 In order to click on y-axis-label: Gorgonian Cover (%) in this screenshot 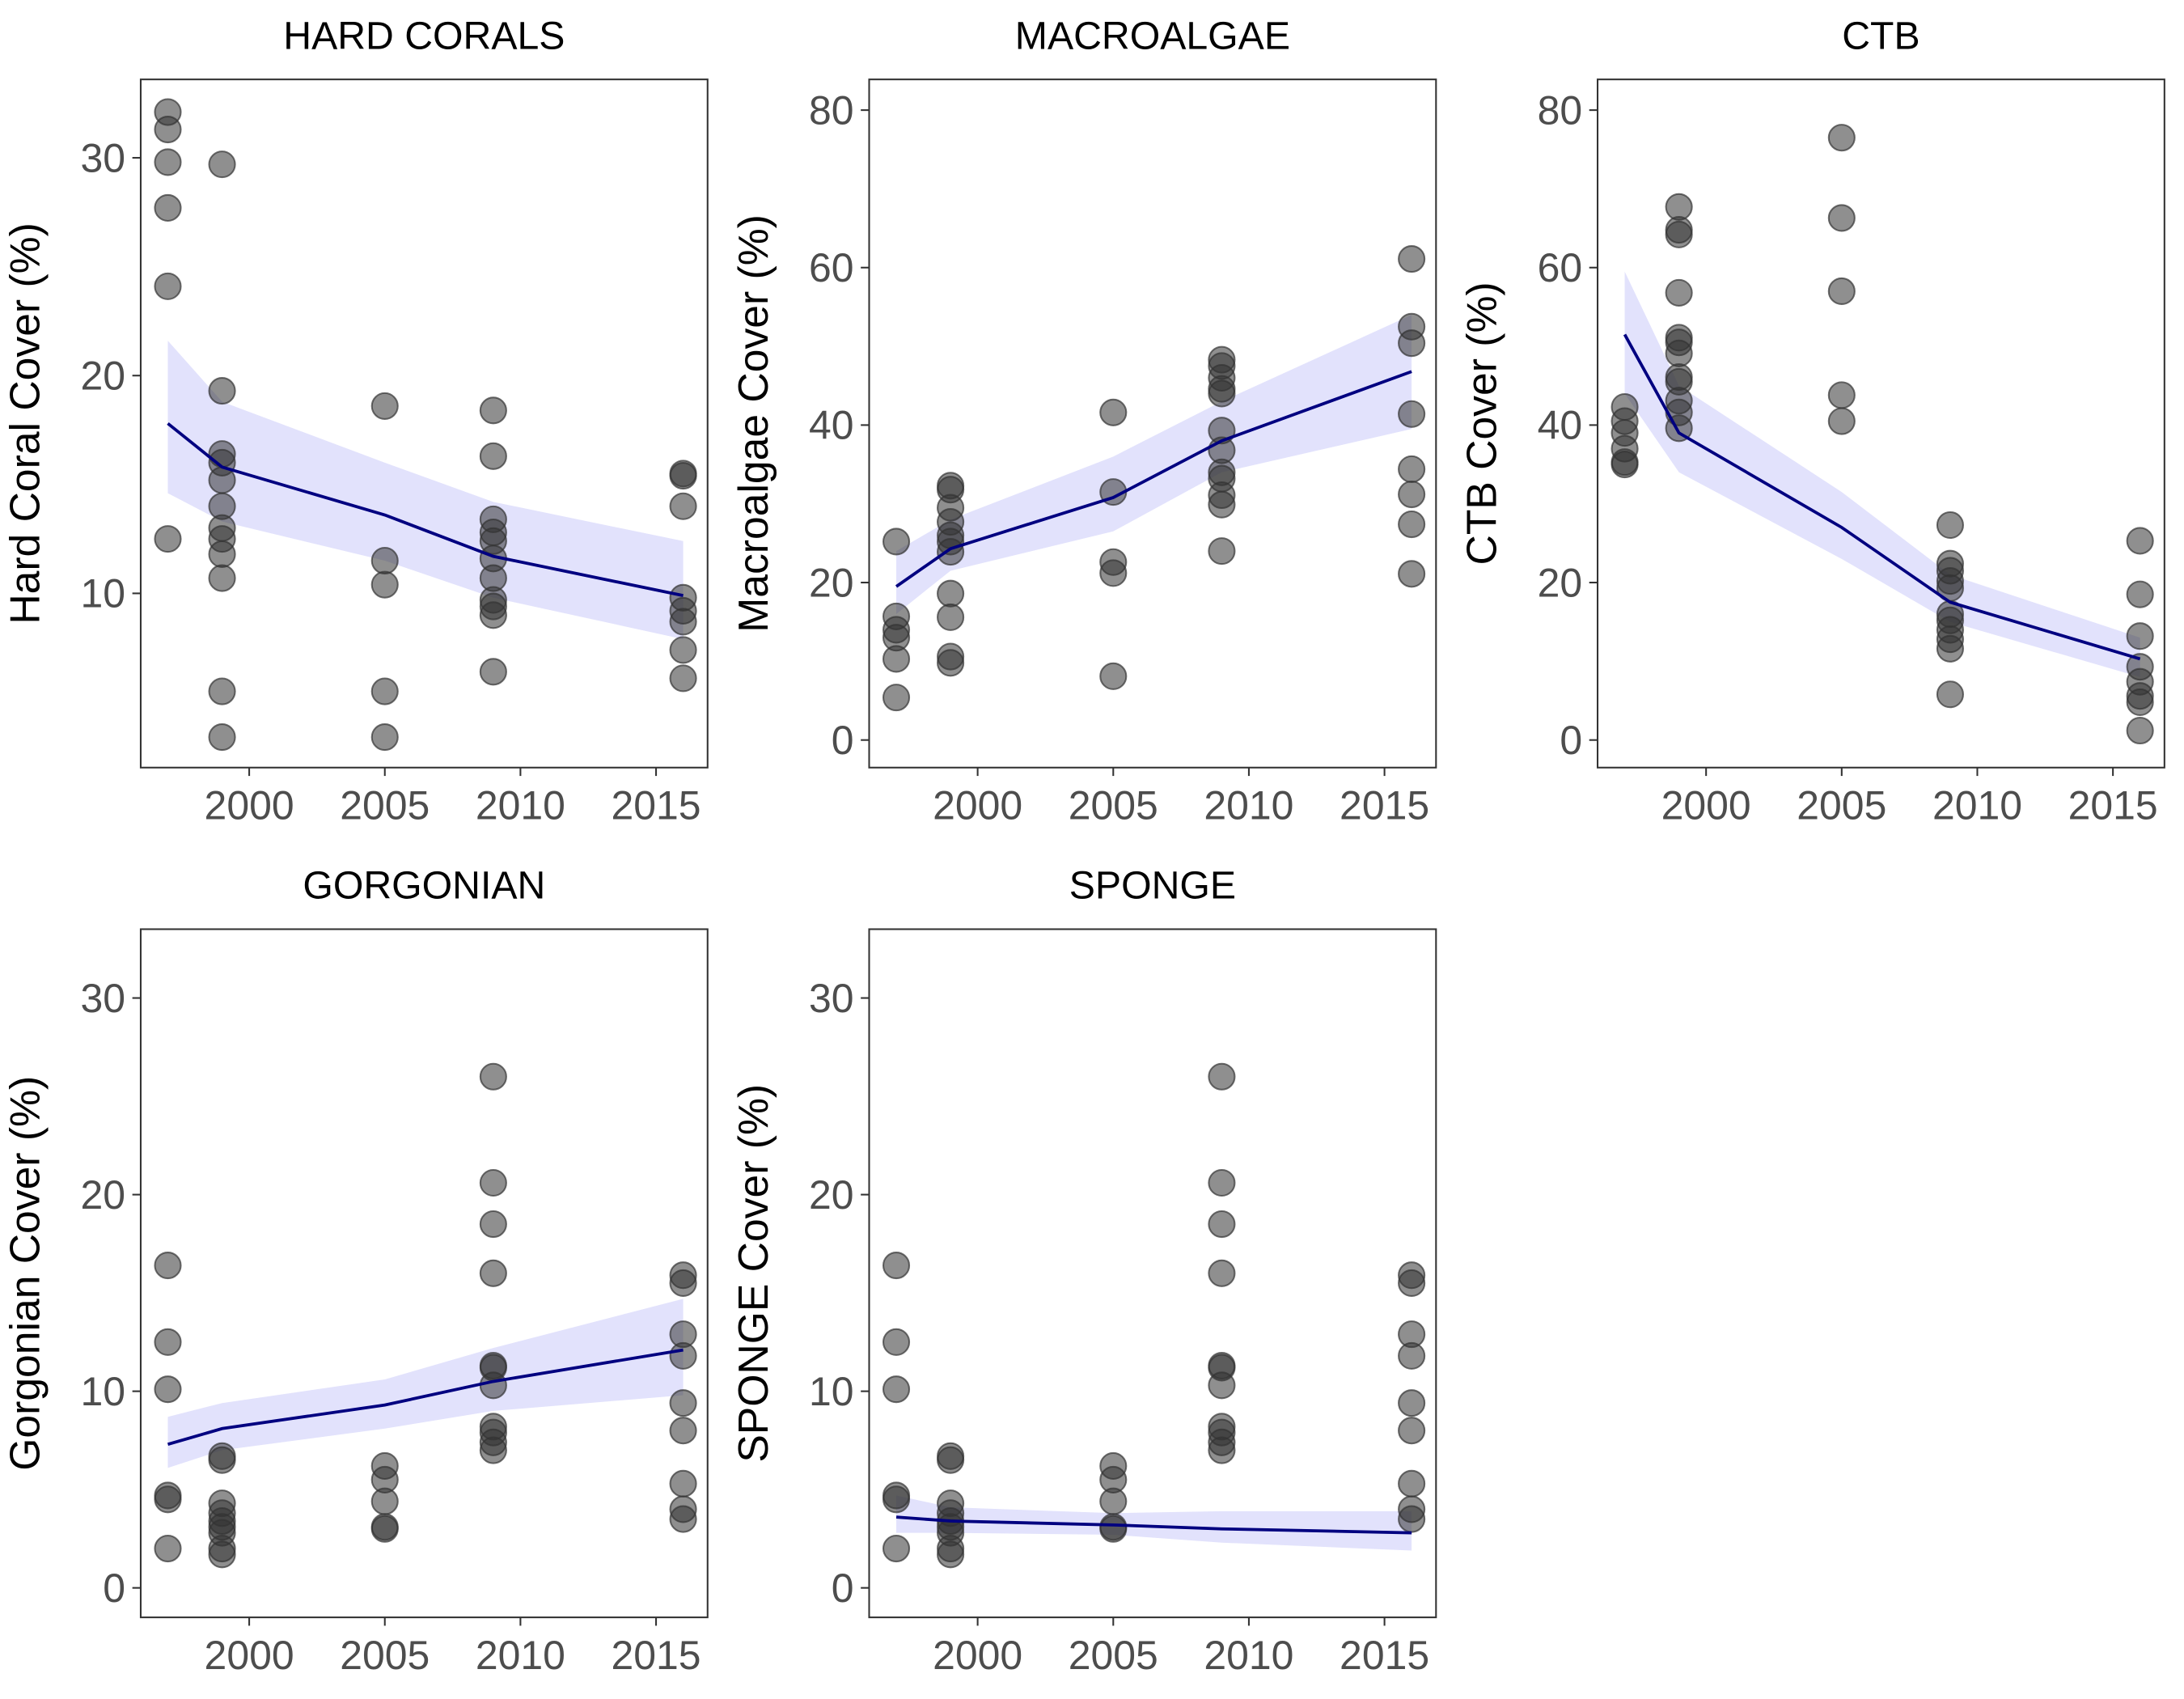, I will do `click(24, 1273)`.